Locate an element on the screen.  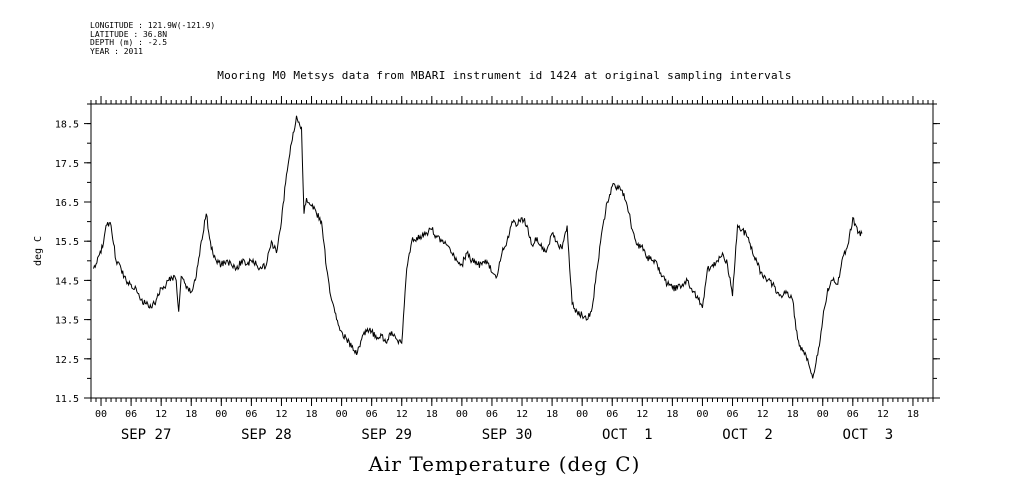
y-axis-label: deg C is located at coordinates (38, 251).